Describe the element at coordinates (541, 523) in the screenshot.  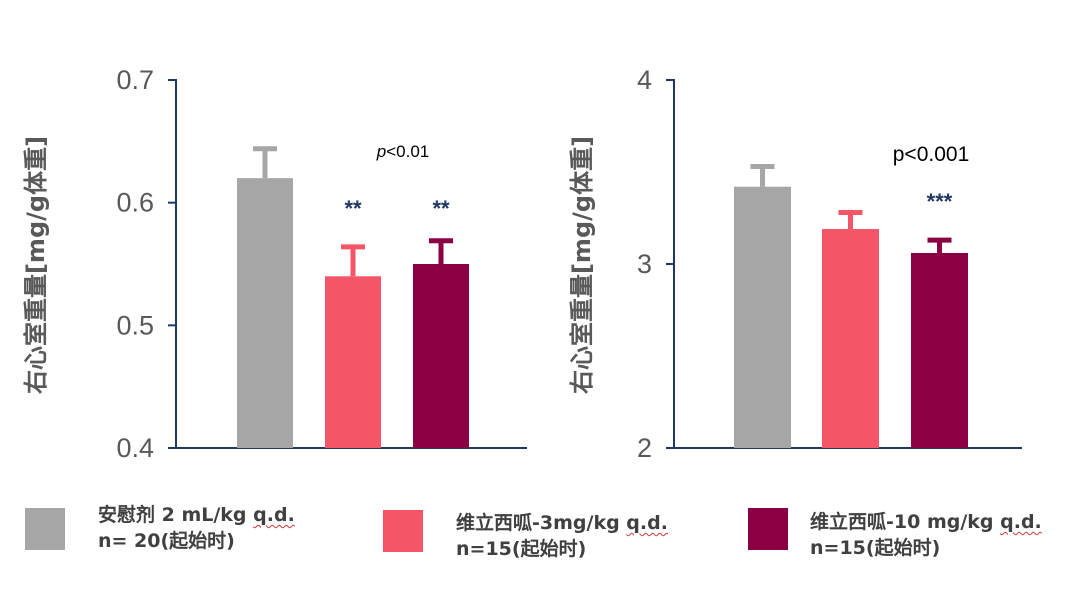
I see `legend-name-3mg: 维立西呱-3mg/kg` at that location.